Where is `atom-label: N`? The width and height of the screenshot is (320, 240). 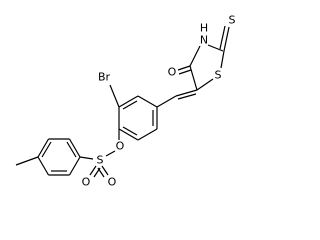 atom-label: N is located at coordinates (204, 40).